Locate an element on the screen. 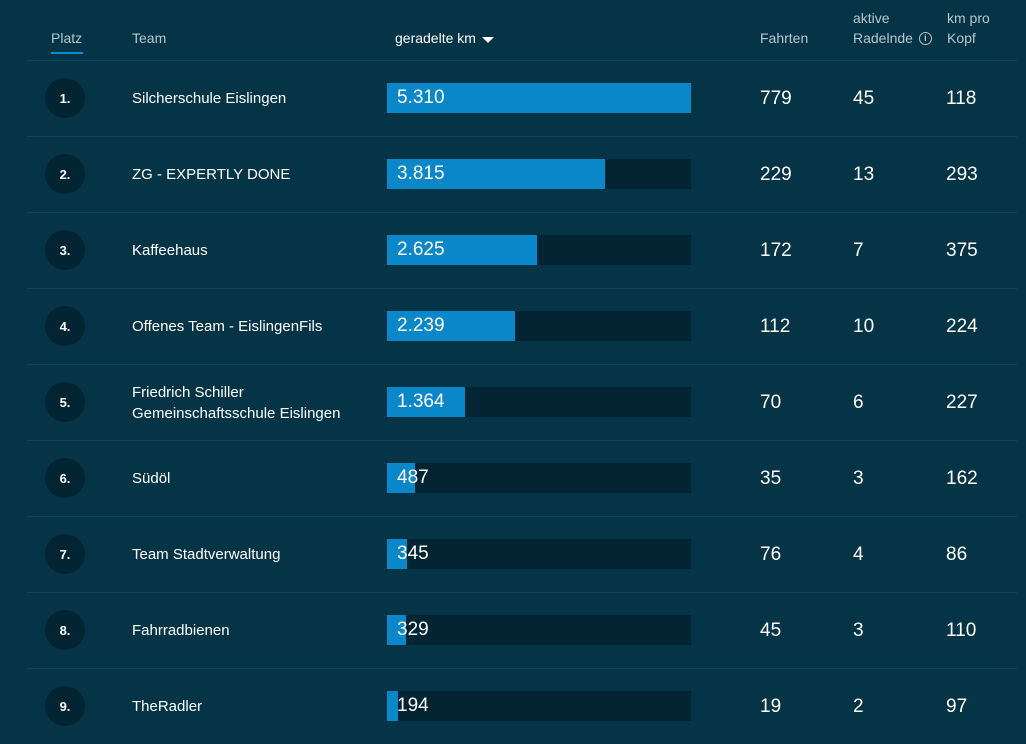 The width and height of the screenshot is (1026, 744). table-row: 2. ZG - EXPERTLY DONE 3.815 229 13 293 is located at coordinates (522, 174).